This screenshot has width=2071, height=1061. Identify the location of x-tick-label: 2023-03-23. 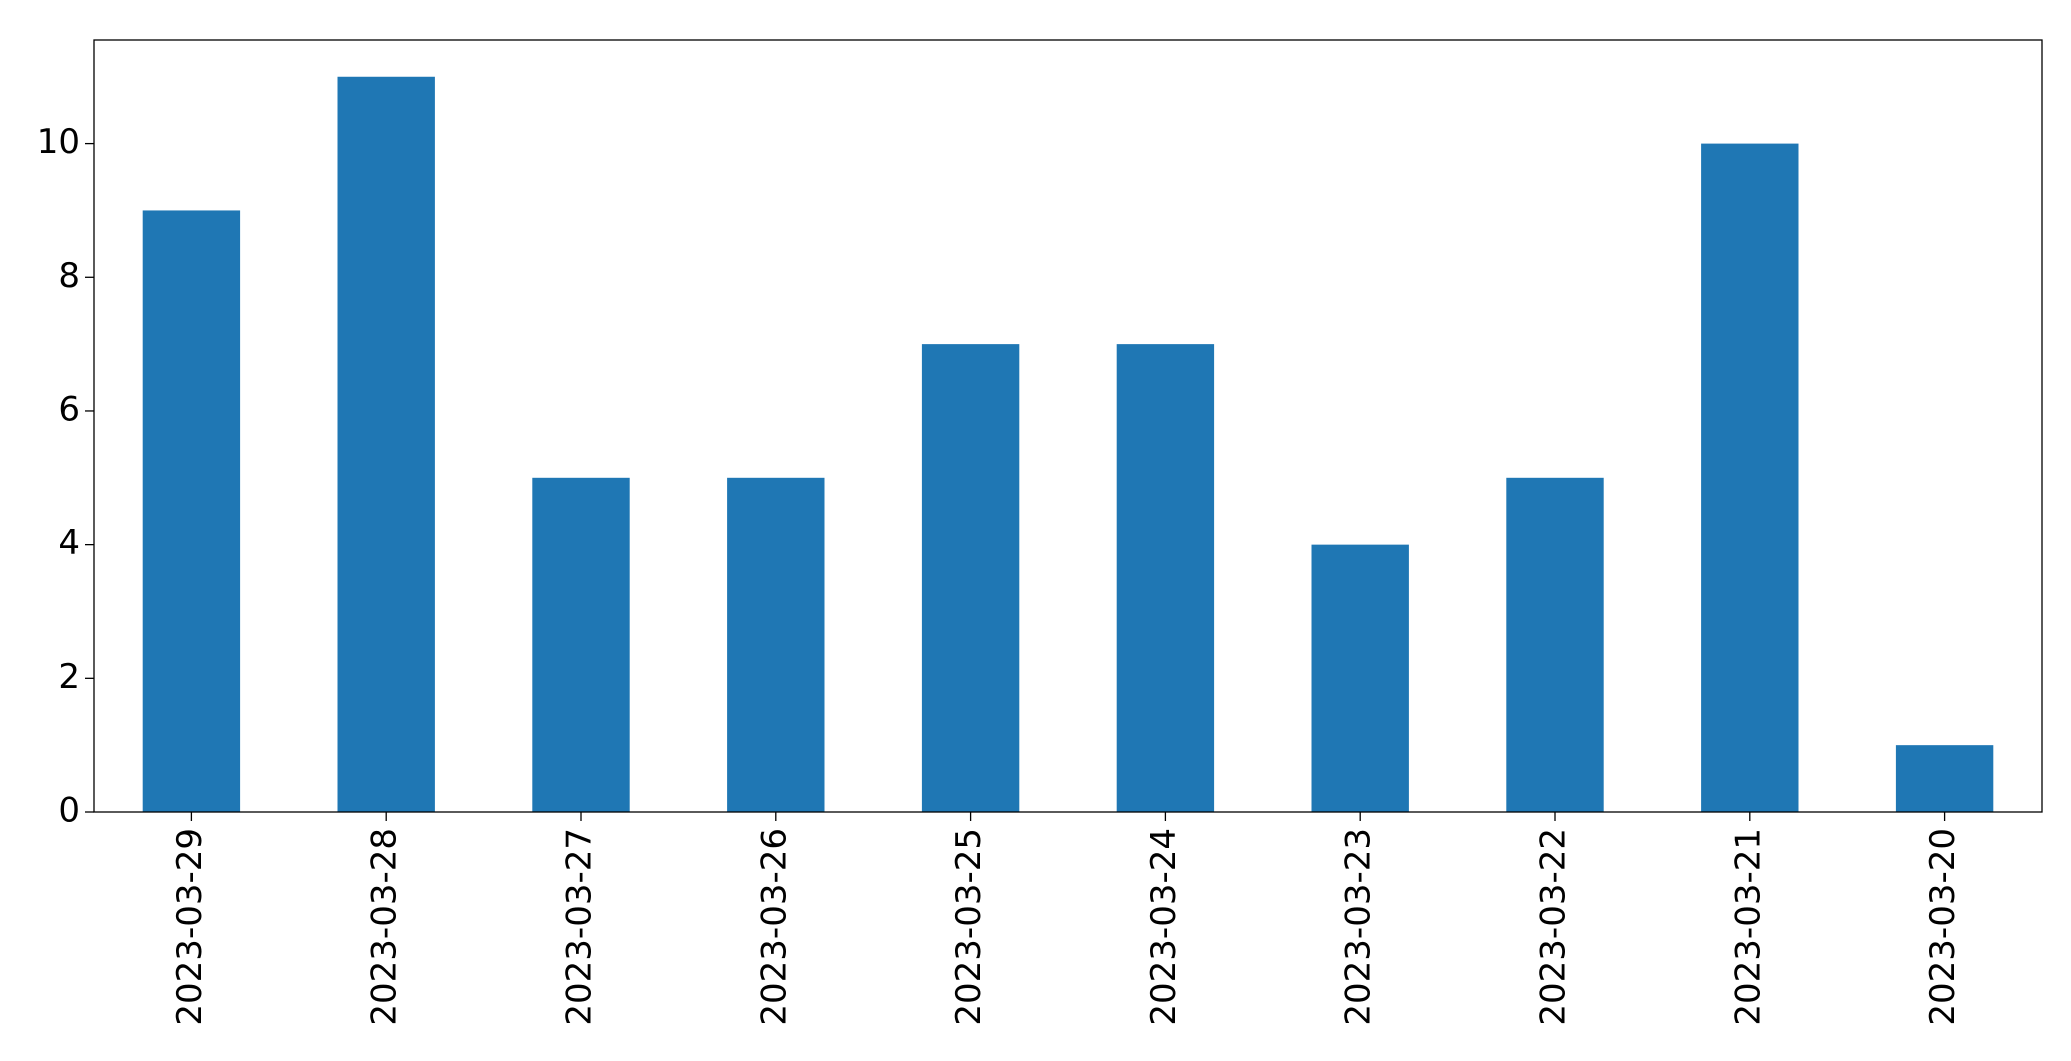
(1359, 927).